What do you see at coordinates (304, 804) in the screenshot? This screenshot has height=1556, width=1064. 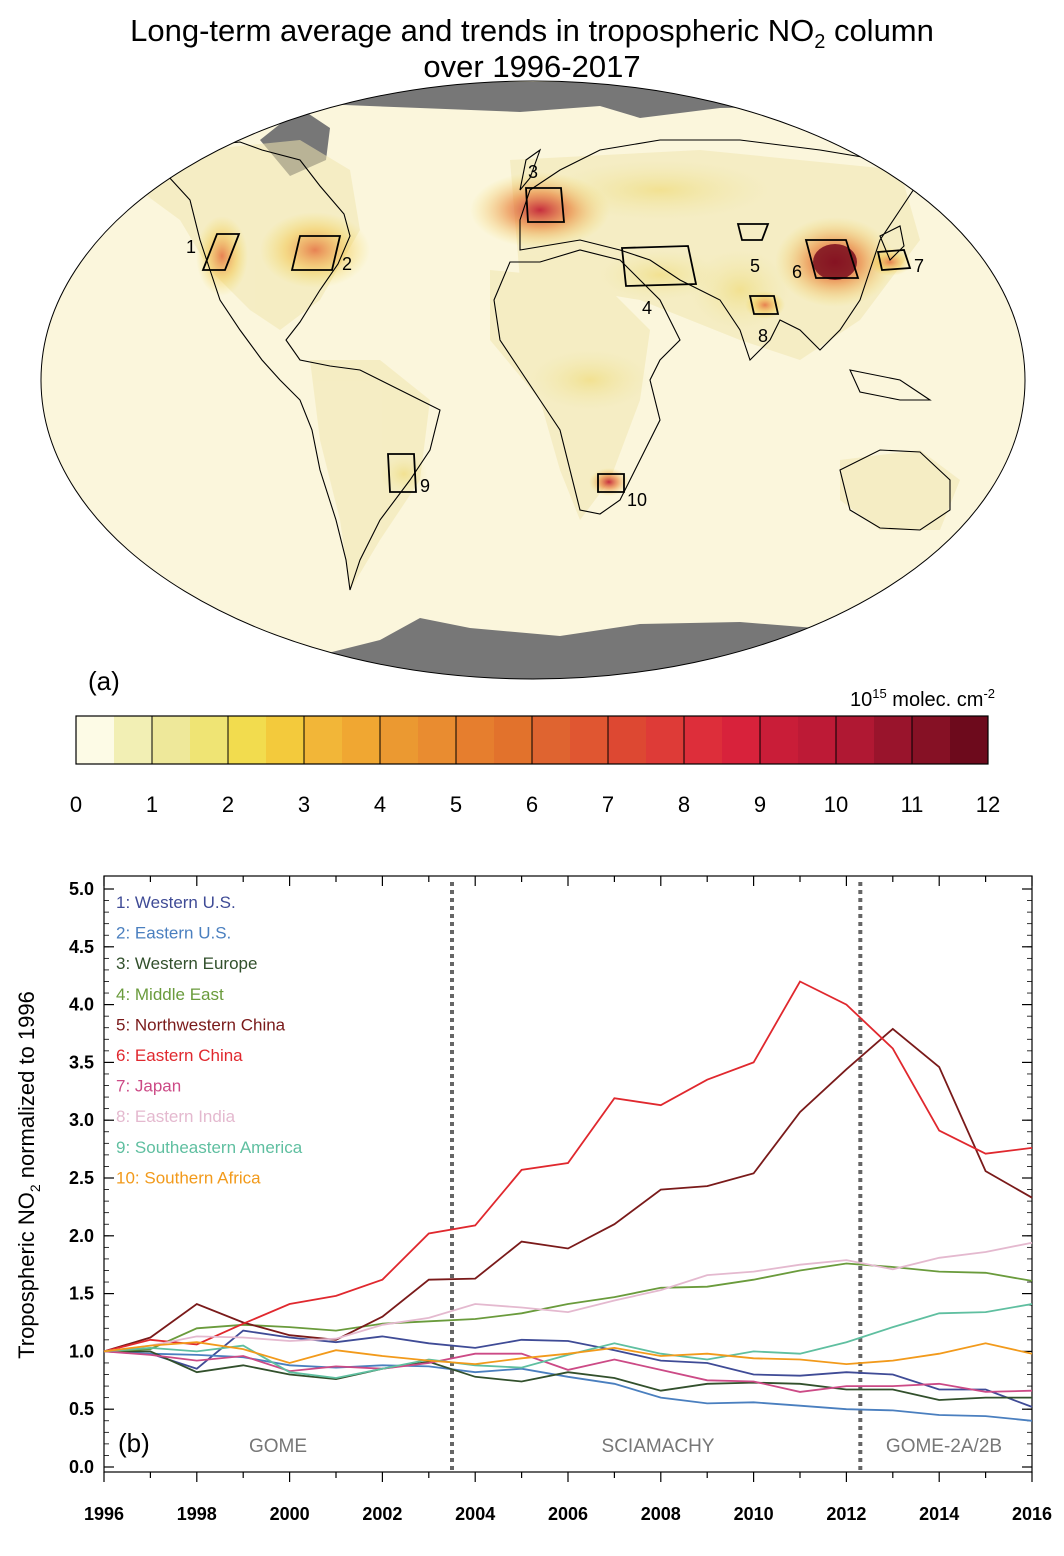 I see `colorbar-tick-label: 3` at bounding box center [304, 804].